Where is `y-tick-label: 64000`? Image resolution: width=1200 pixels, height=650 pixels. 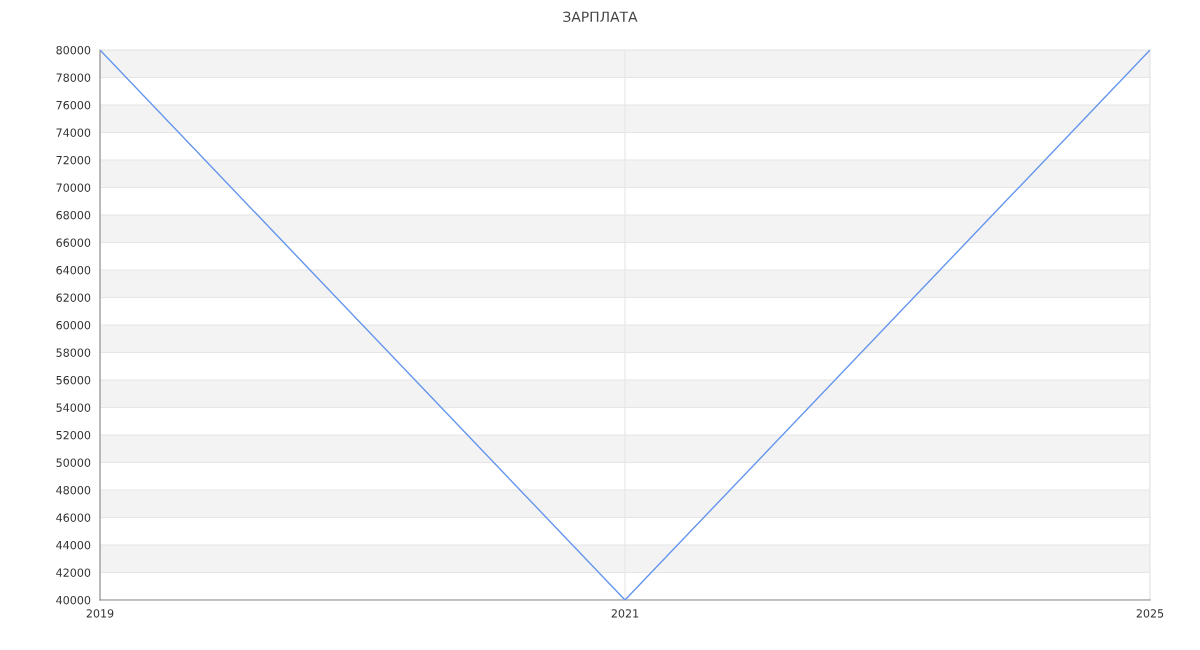 y-tick-label: 64000 is located at coordinates (73, 270).